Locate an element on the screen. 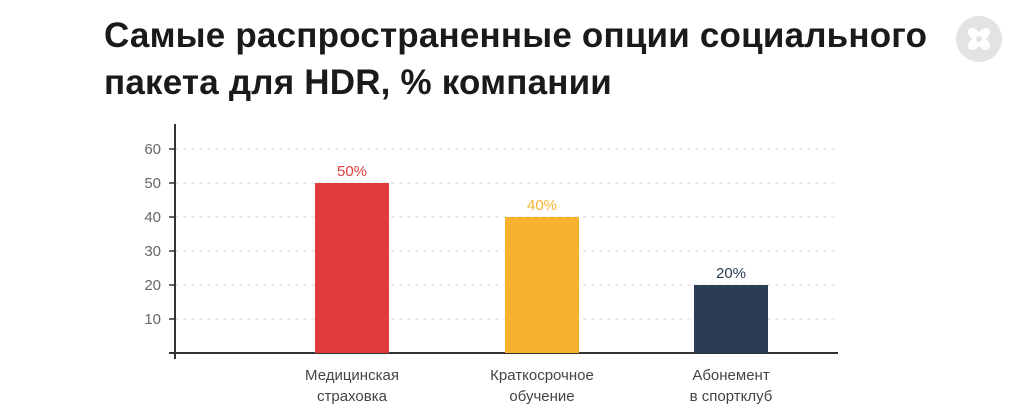  y-tick-label: 20 is located at coordinates (152, 285).